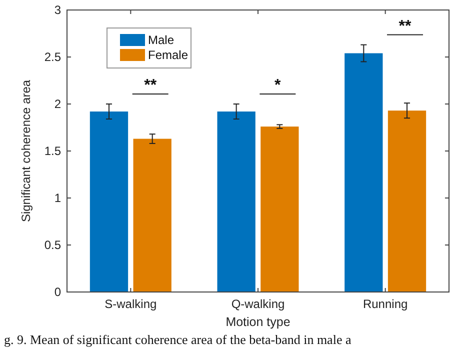 The height and width of the screenshot is (350, 474). What do you see at coordinates (385, 304) in the screenshot?
I see `x-tick-label: Running` at bounding box center [385, 304].